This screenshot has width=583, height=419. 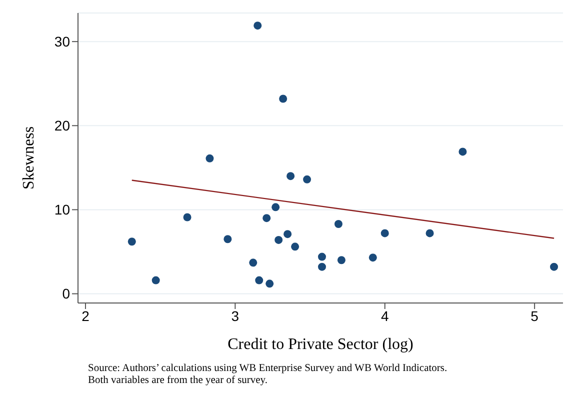 I want to click on y-tick-label: 20, so click(x=62, y=126).